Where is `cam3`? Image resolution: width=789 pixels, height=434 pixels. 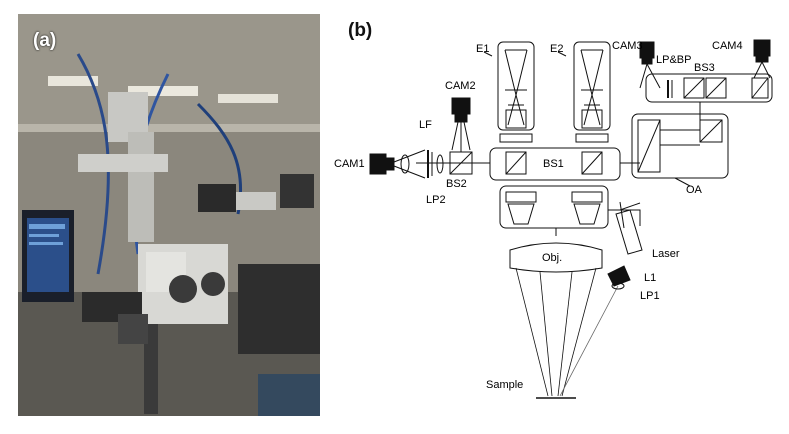
cam3 is located at coordinates (650, 65).